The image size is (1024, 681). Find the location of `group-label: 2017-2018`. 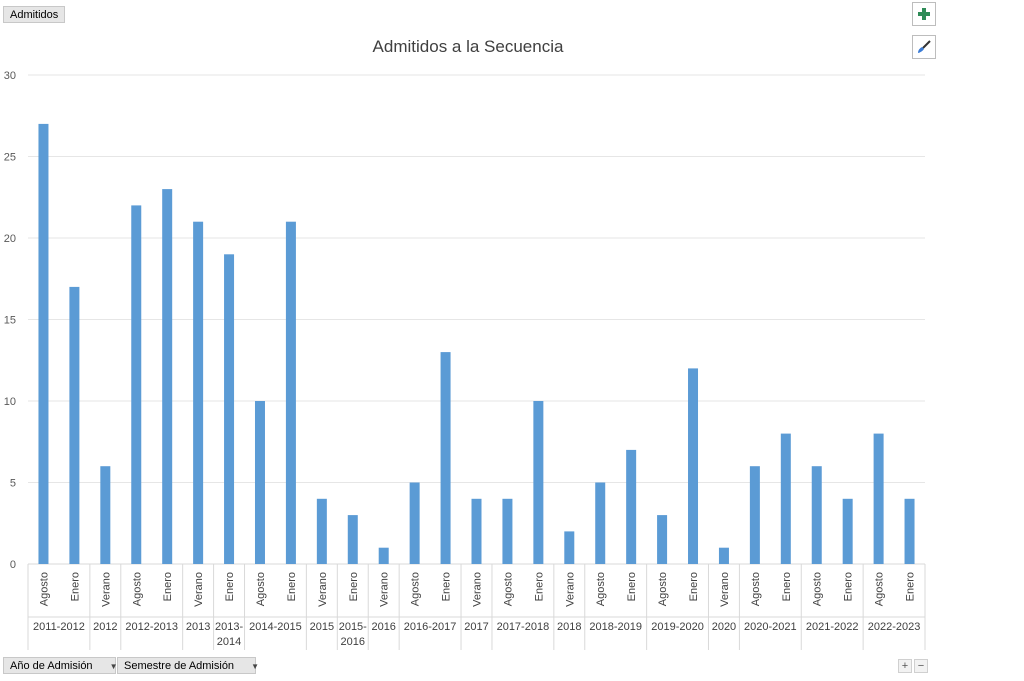

group-label: 2017-2018 is located at coordinates (523, 627).